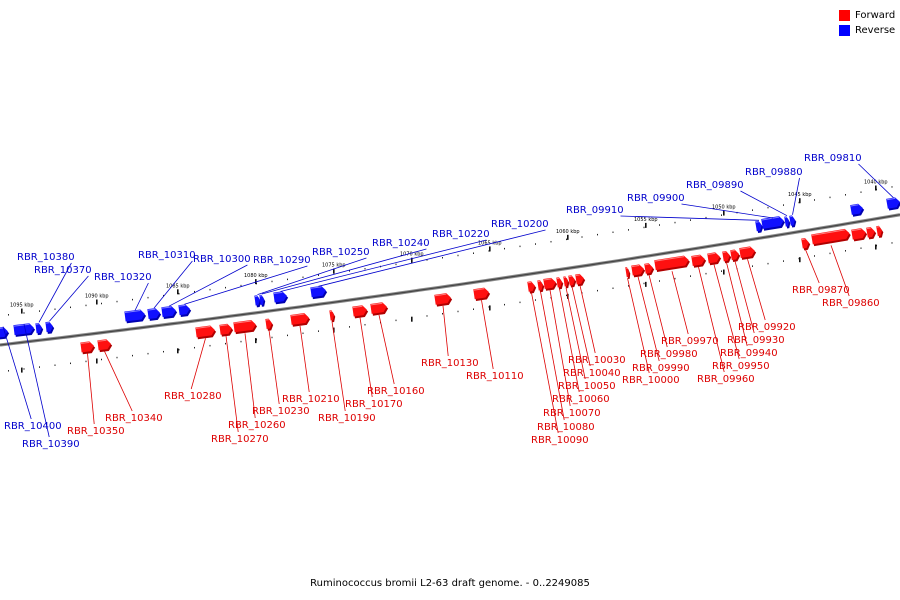 The image size is (900, 600). What do you see at coordinates (257, 425) in the screenshot?
I see `gene-label: RBR_10260` at bounding box center [257, 425].